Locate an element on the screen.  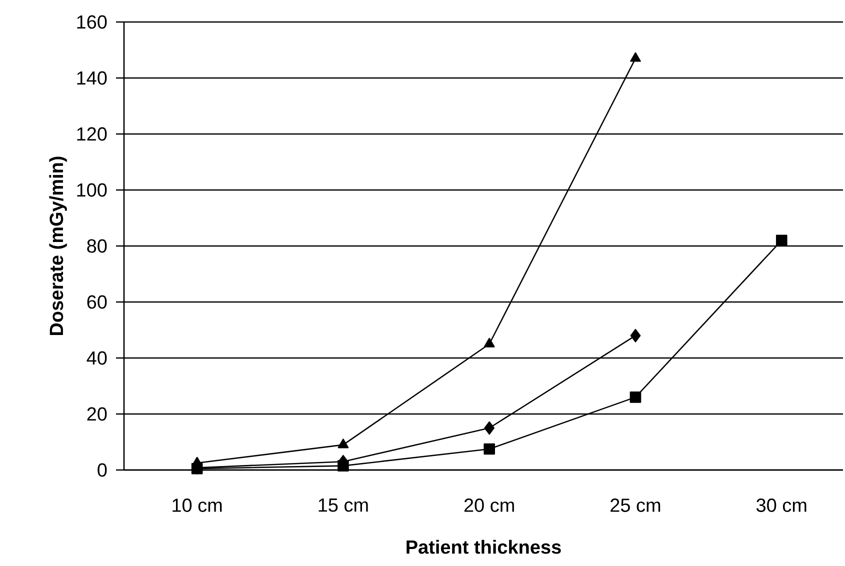
y-tick-label: 40 is located at coordinates (96, 358).